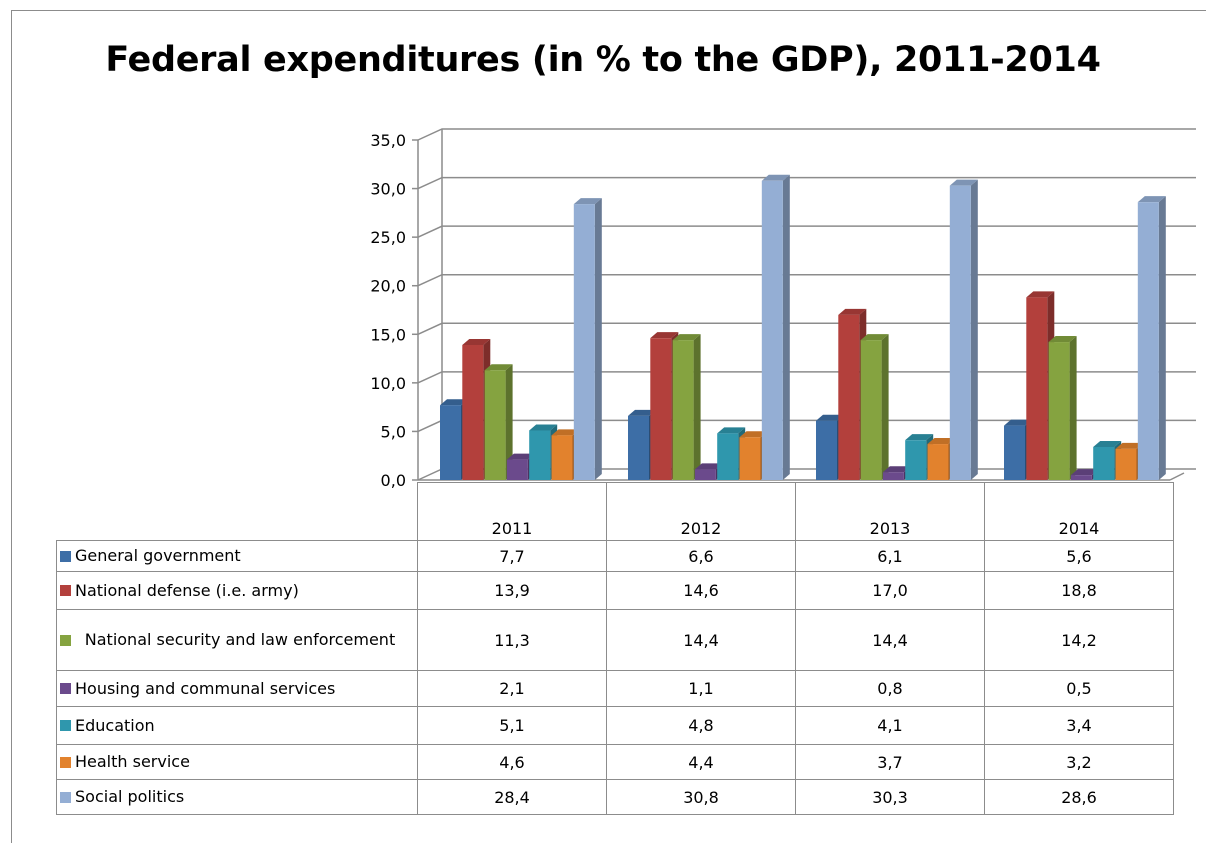  What do you see at coordinates (388, 383) in the screenshot?
I see `y-tick-label: 10,0` at bounding box center [388, 383].